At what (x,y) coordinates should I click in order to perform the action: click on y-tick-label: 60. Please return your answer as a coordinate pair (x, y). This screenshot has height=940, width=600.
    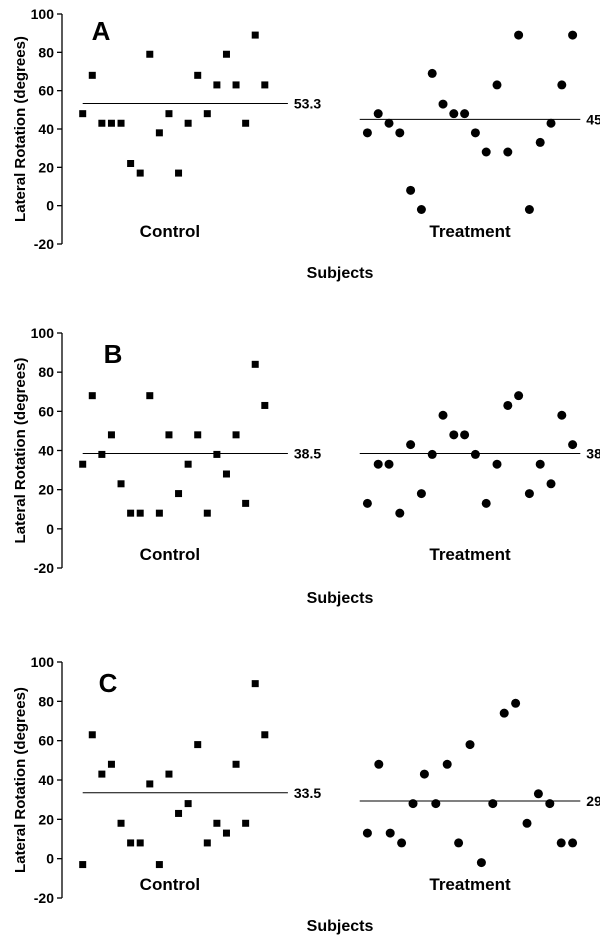
    Looking at the image, I should click on (46, 91).